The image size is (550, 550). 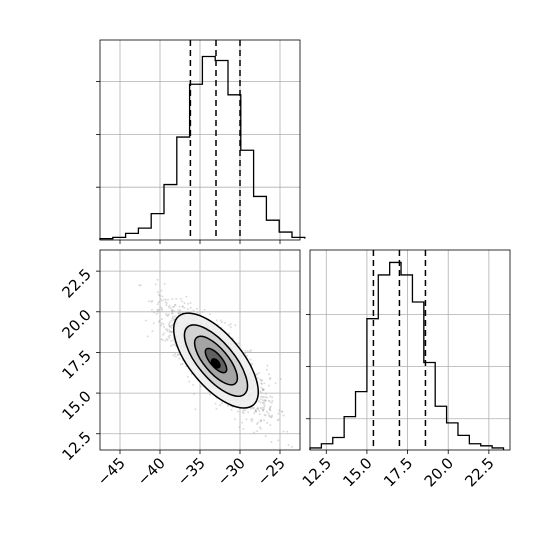 I want to click on x-marginal-histogram-panel, so click(x=201, y=141).